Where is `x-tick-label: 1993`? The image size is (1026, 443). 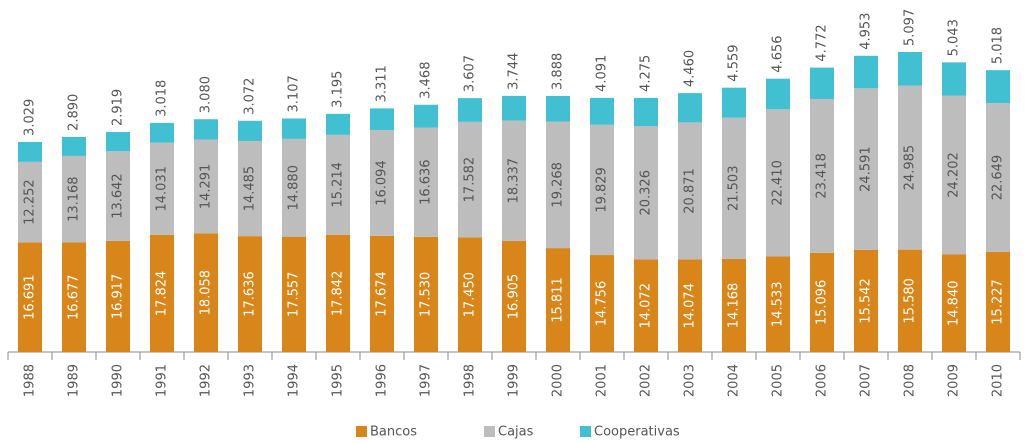
x-tick-label: 1993 is located at coordinates (250, 380).